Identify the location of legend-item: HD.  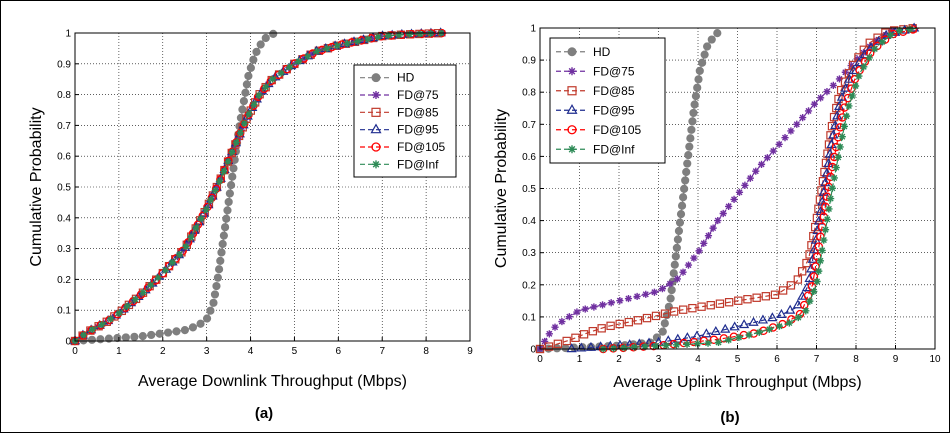
(583, 52).